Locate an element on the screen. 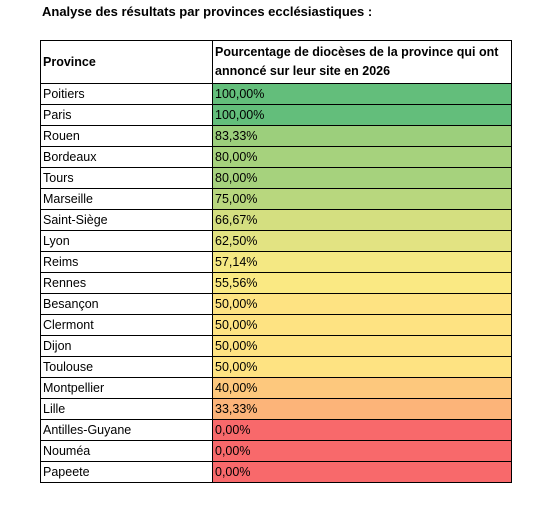  province-cell: Rennes is located at coordinates (126, 283).